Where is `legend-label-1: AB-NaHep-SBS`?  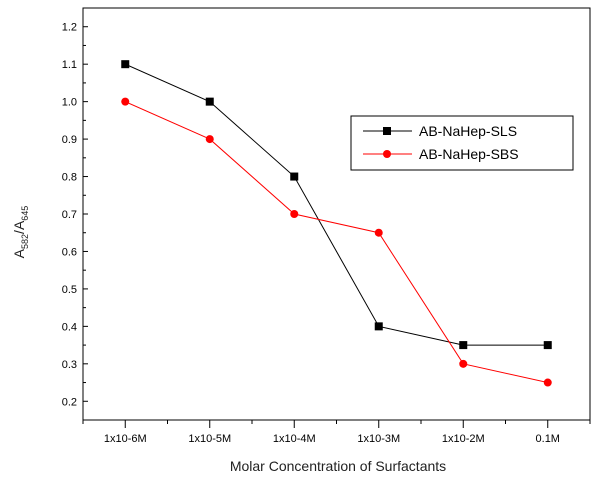 legend-label-1: AB-NaHep-SBS is located at coordinates (469, 154).